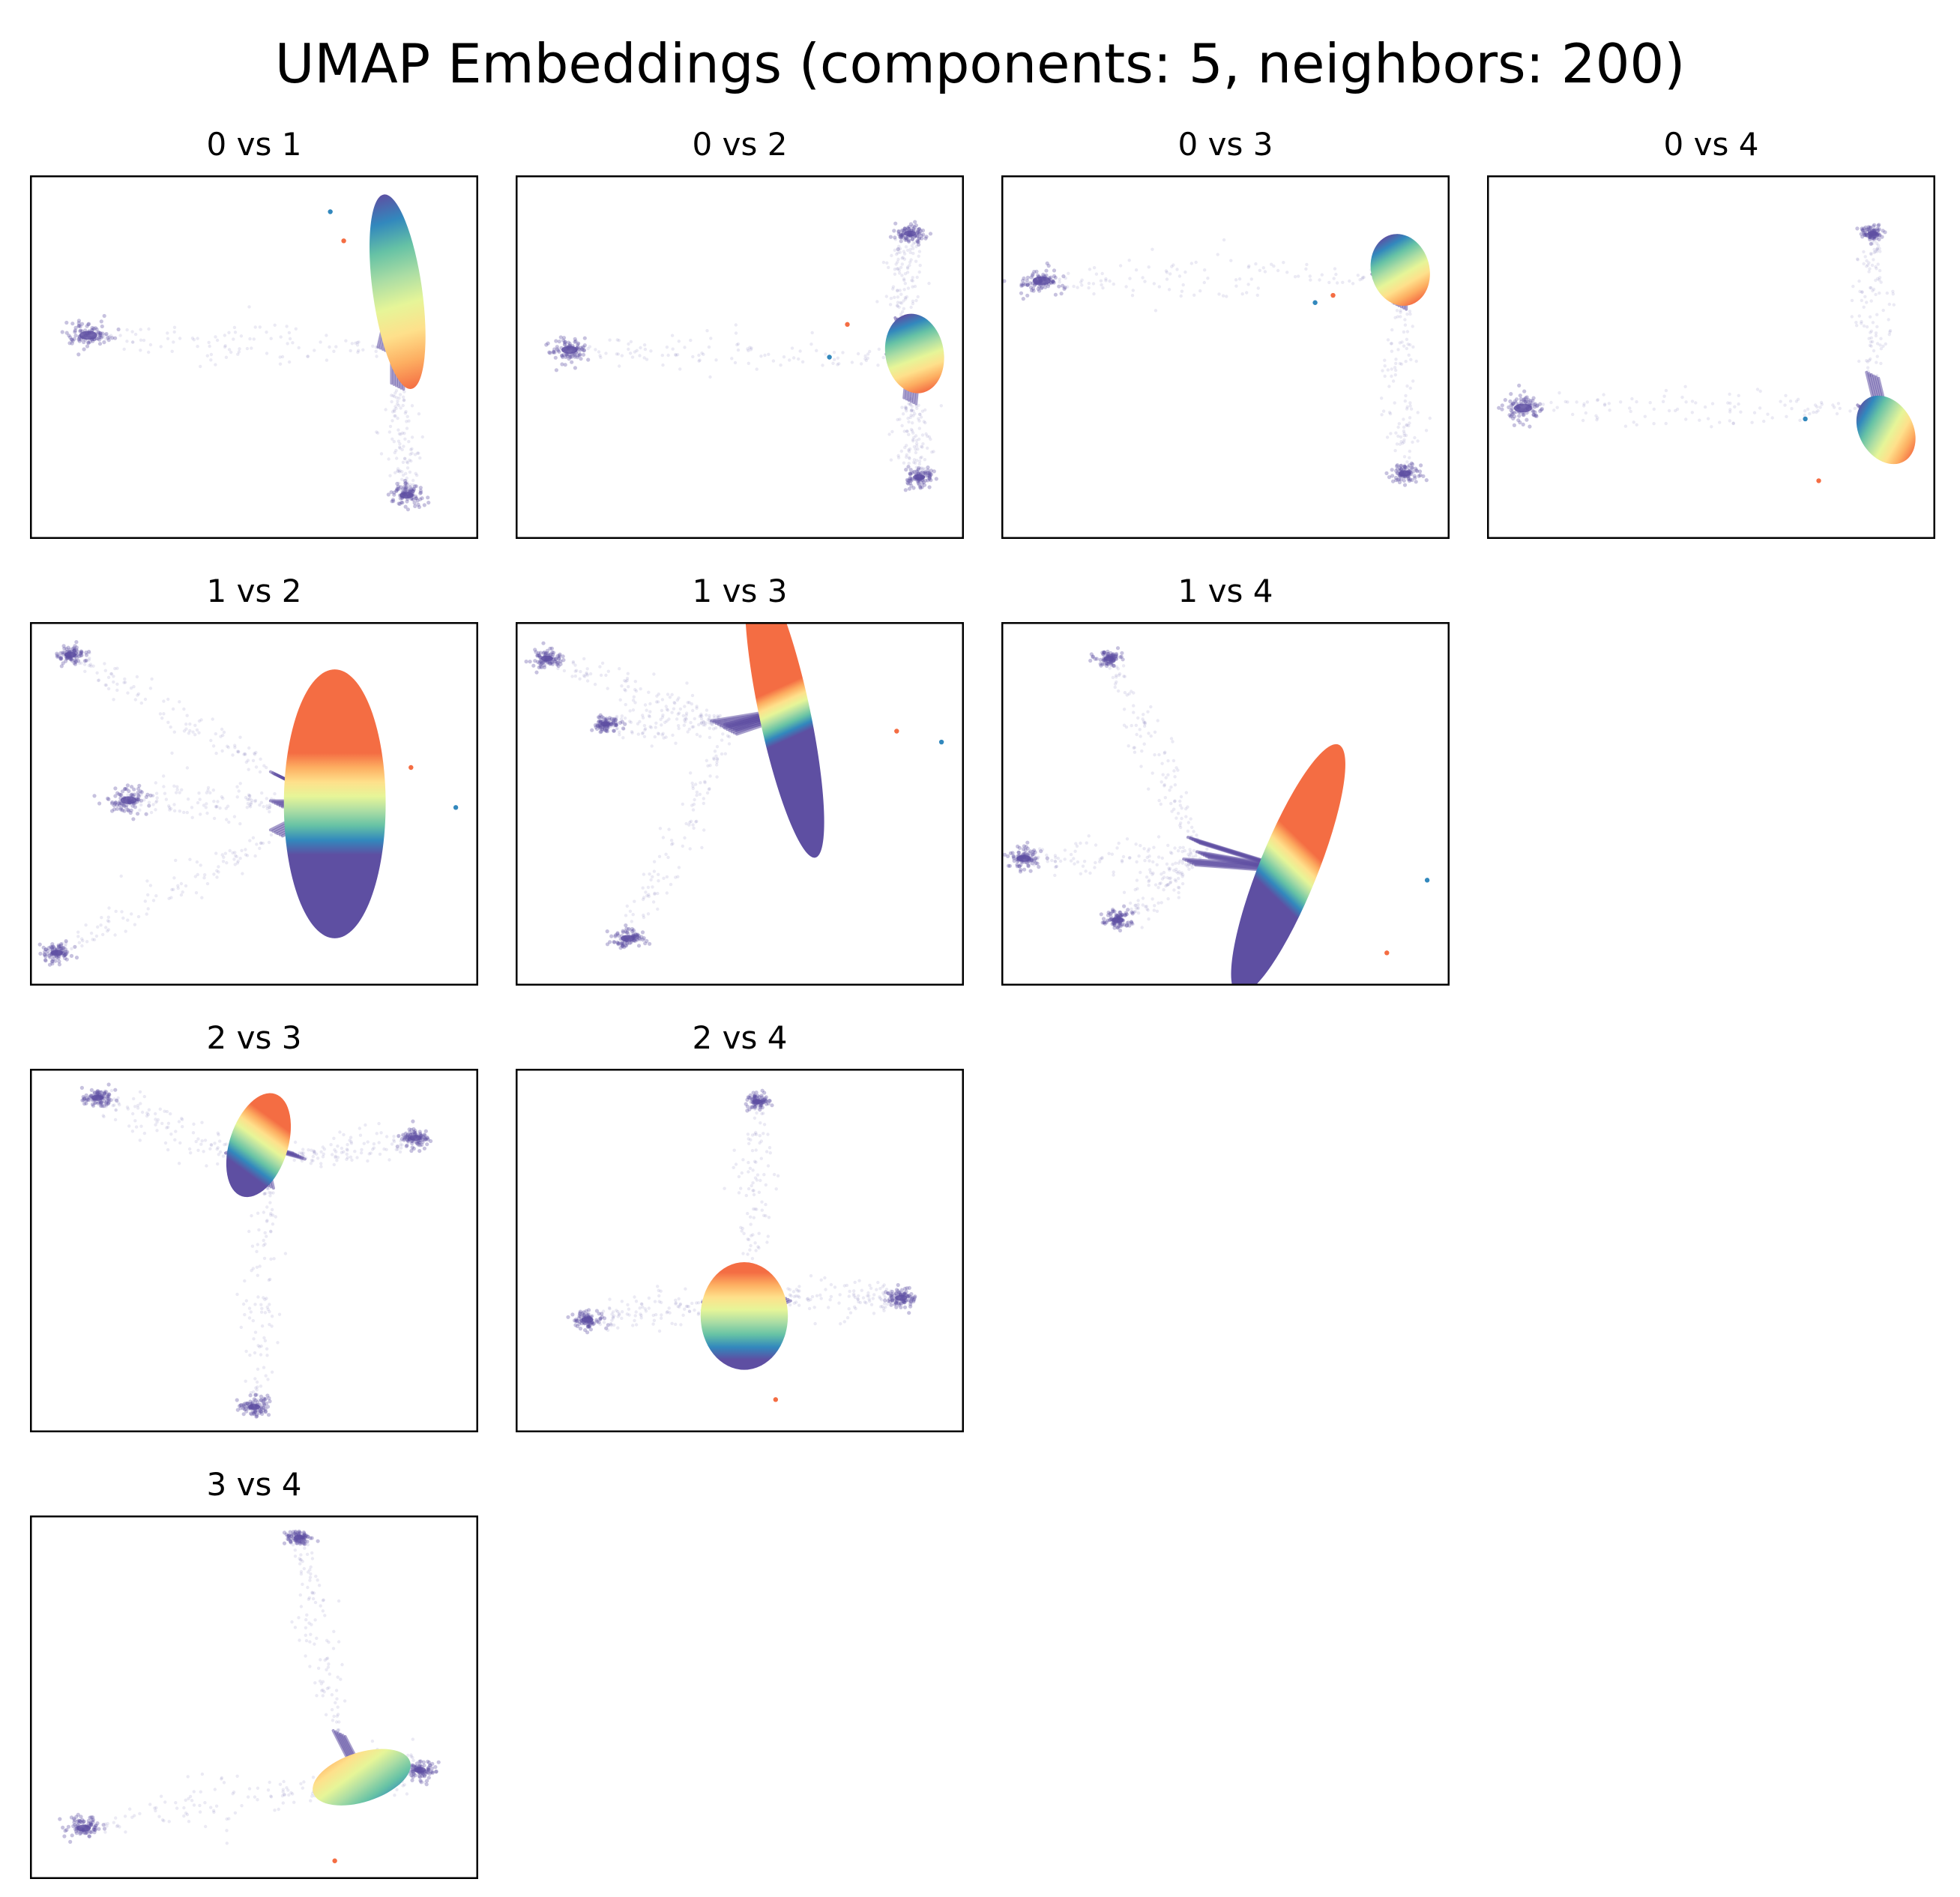 The width and height of the screenshot is (1960, 1897). I want to click on panel-title: 1 vs 3, so click(740, 591).